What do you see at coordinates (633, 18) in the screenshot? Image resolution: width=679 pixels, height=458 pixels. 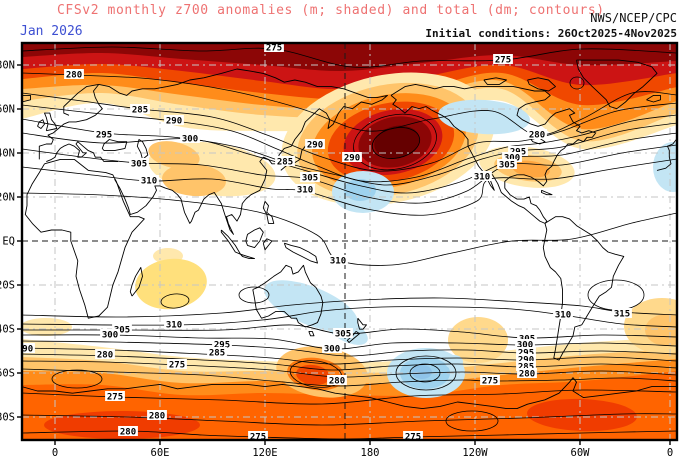 I see `agency-label: NWS/NCEP/CPC` at bounding box center [633, 18].